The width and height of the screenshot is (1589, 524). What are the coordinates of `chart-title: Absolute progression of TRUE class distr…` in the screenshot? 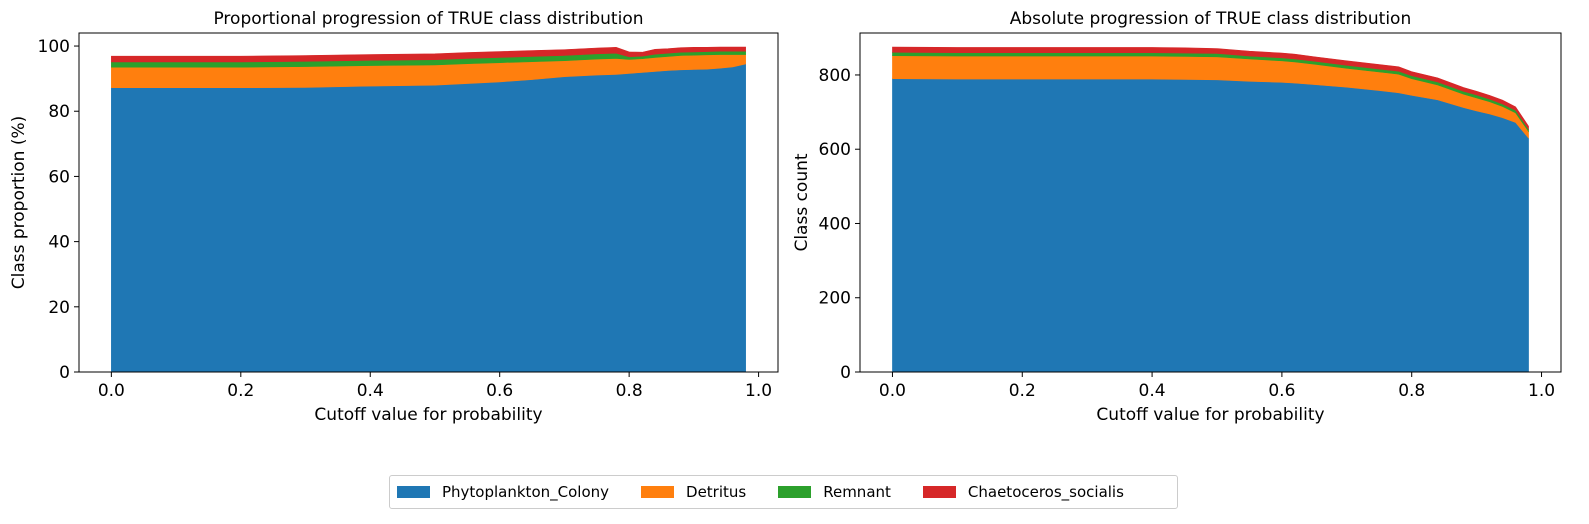 It's located at (1210, 19).